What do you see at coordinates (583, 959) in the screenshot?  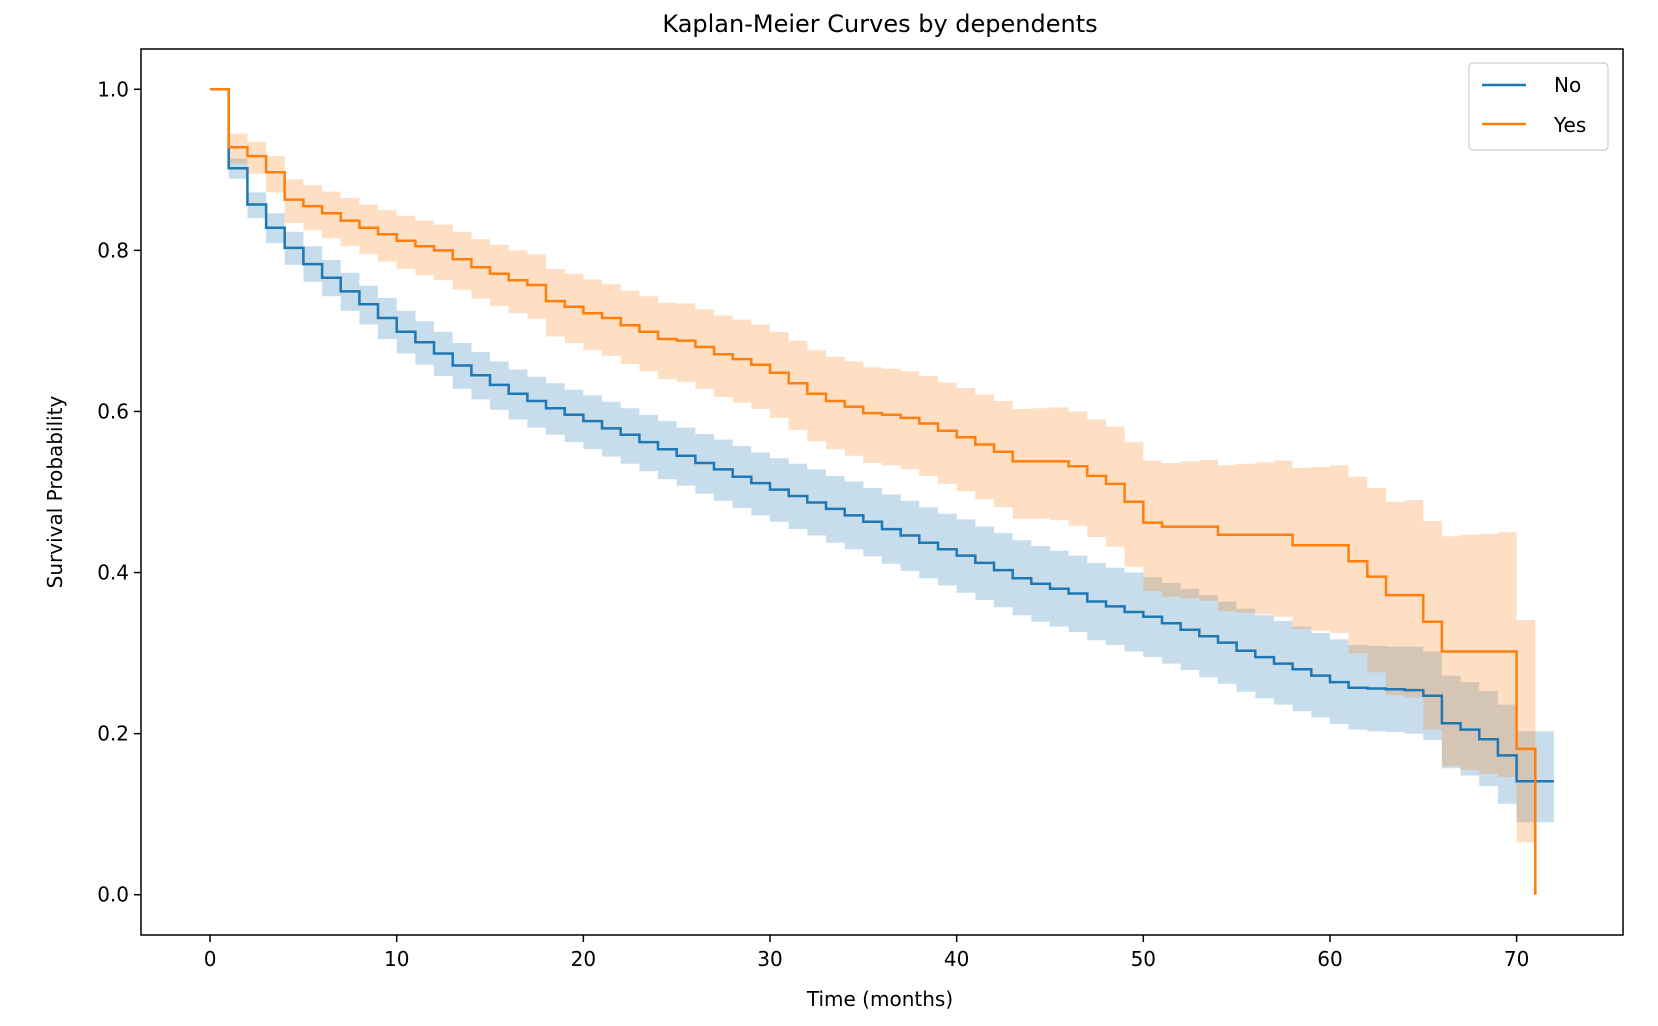 I see `x-tick-label: 20` at bounding box center [583, 959].